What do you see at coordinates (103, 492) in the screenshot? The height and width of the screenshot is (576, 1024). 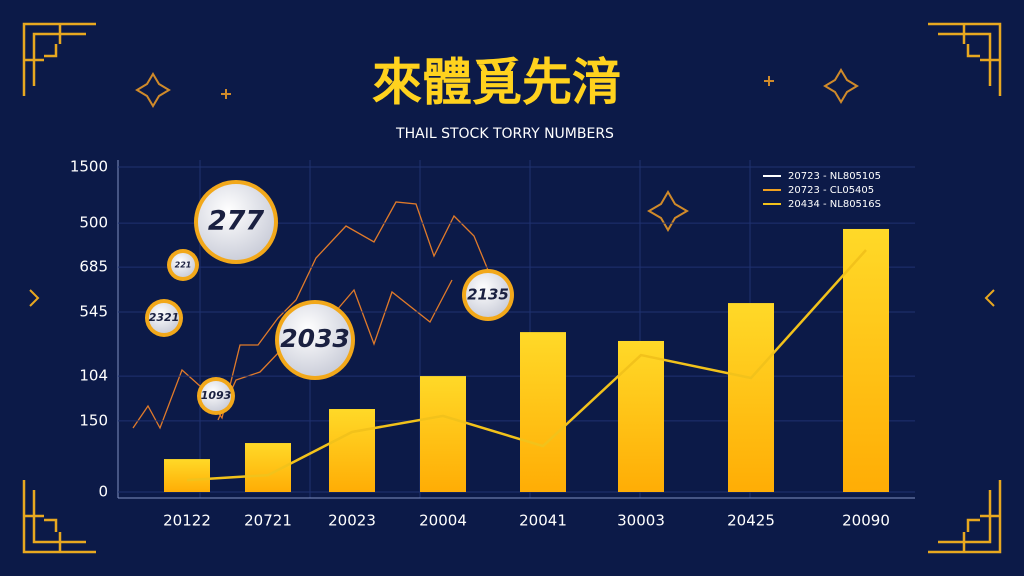 I see `y-tick-label: 0` at bounding box center [103, 492].